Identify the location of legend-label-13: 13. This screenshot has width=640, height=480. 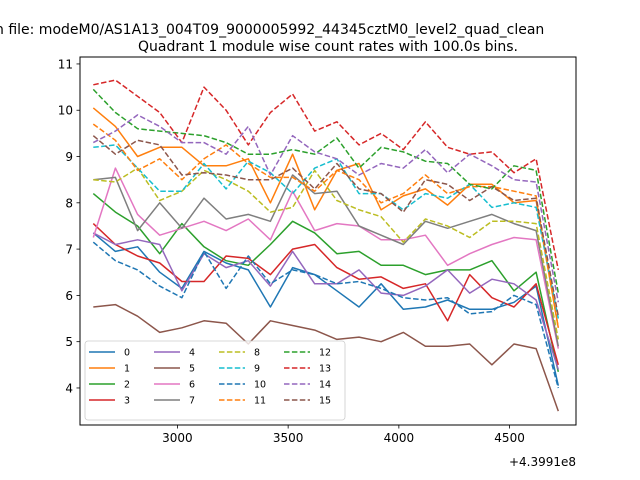
(325, 369).